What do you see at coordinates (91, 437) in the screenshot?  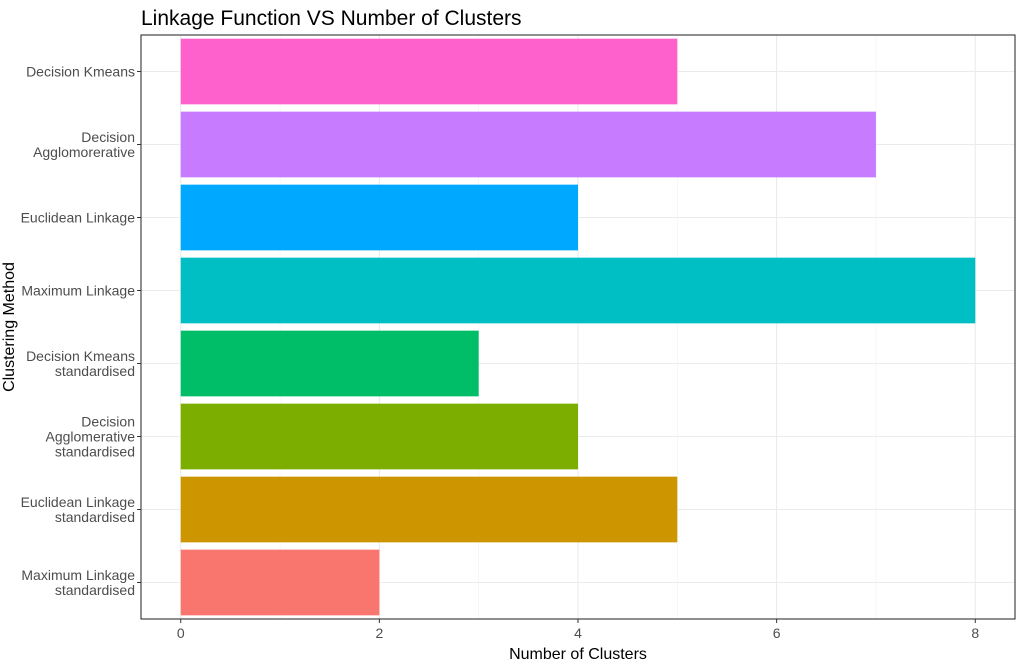 I see `y-tick-label: Decision Agglomerative standardised` at bounding box center [91, 437].